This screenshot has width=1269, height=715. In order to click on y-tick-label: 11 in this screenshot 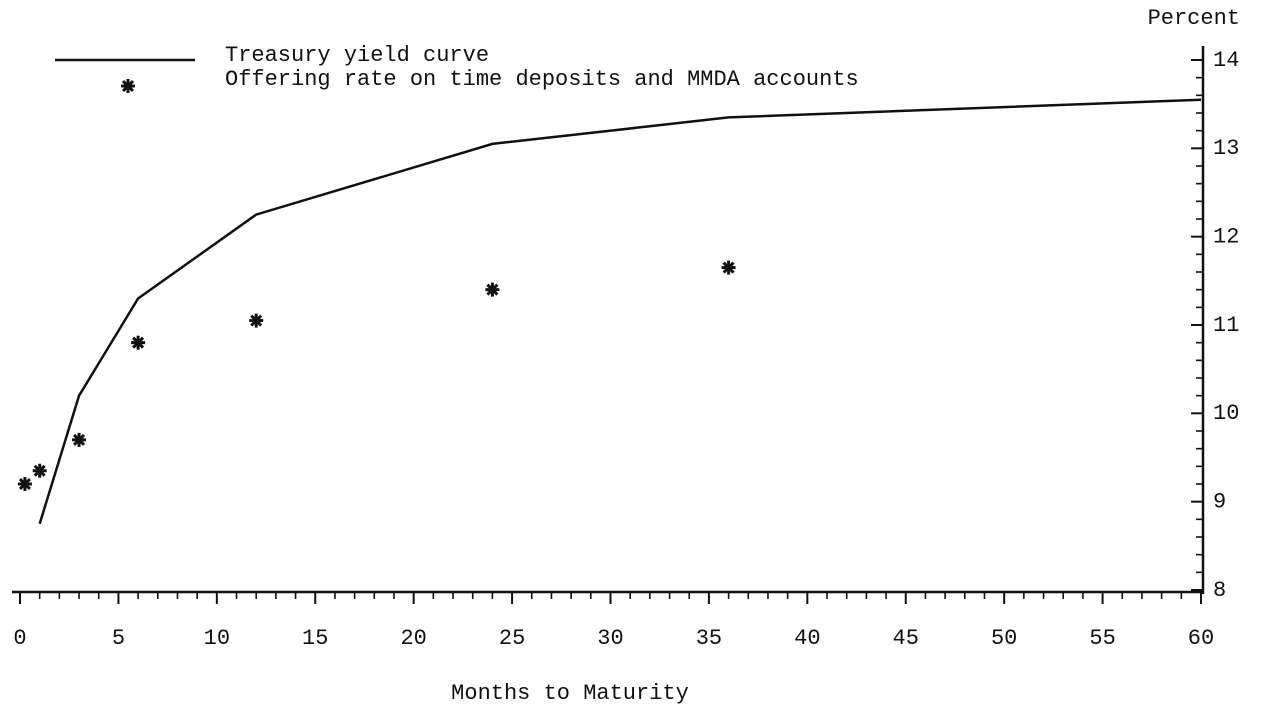, I will do `click(1226, 325)`.